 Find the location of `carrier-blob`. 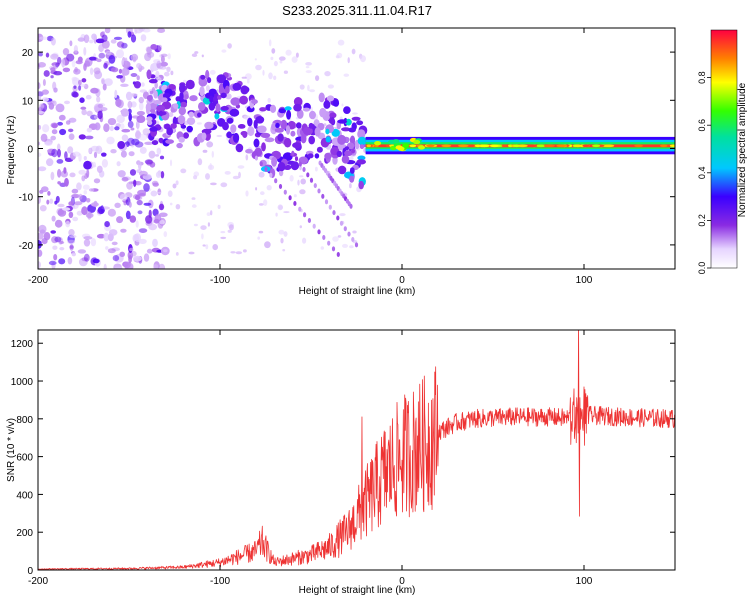

carrier-blob is located at coordinates (413, 146).